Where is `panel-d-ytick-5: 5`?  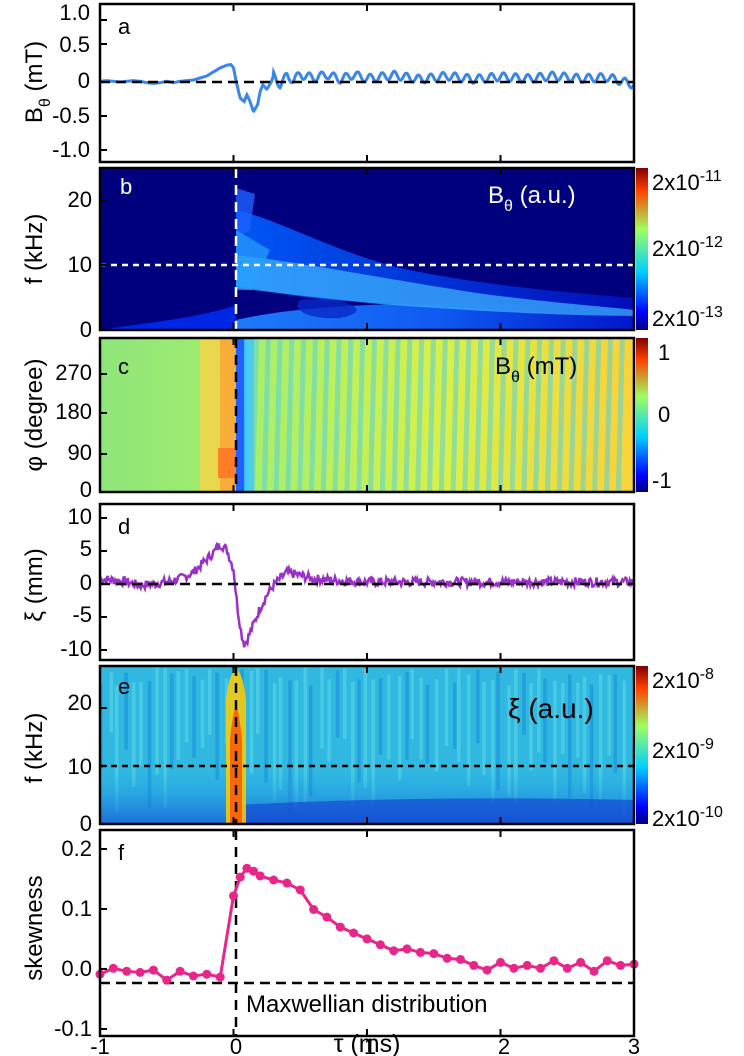 panel-d-ytick-5: 5 is located at coordinates (86, 548).